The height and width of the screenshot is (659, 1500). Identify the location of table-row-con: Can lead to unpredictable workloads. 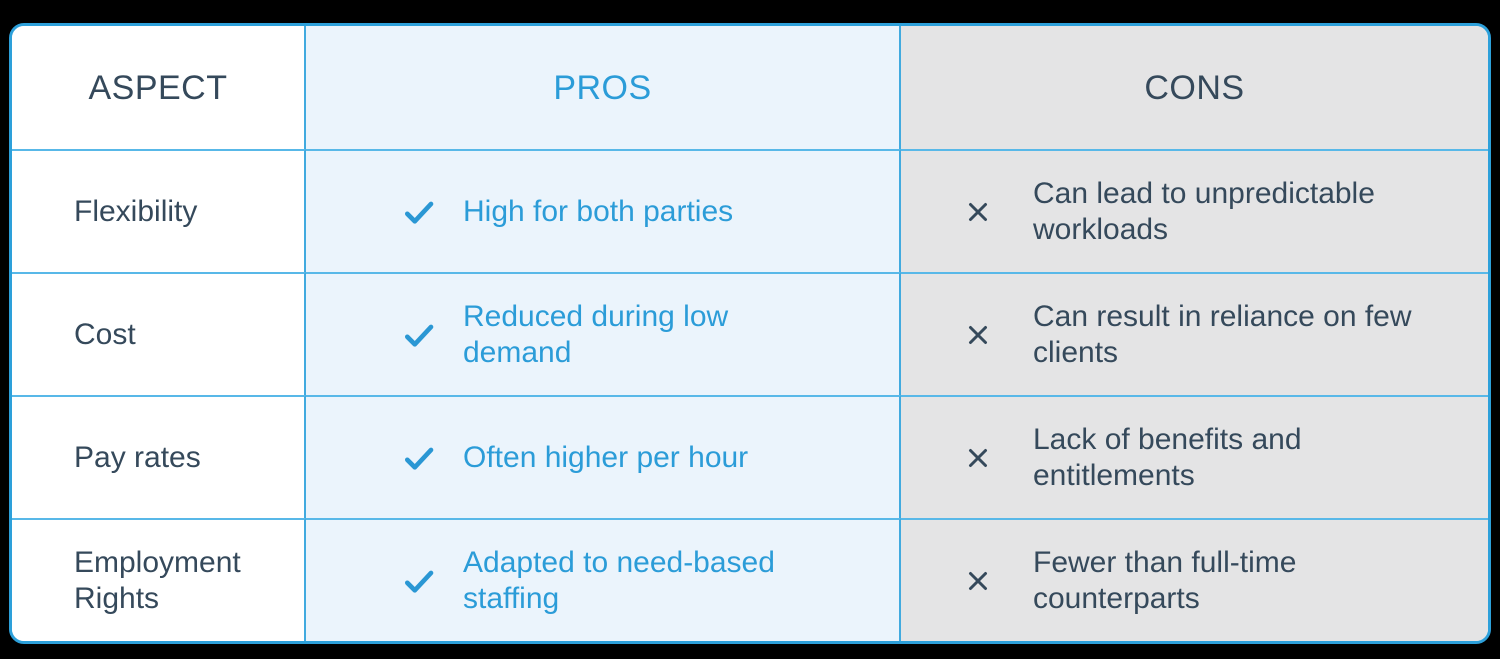
(1194, 210).